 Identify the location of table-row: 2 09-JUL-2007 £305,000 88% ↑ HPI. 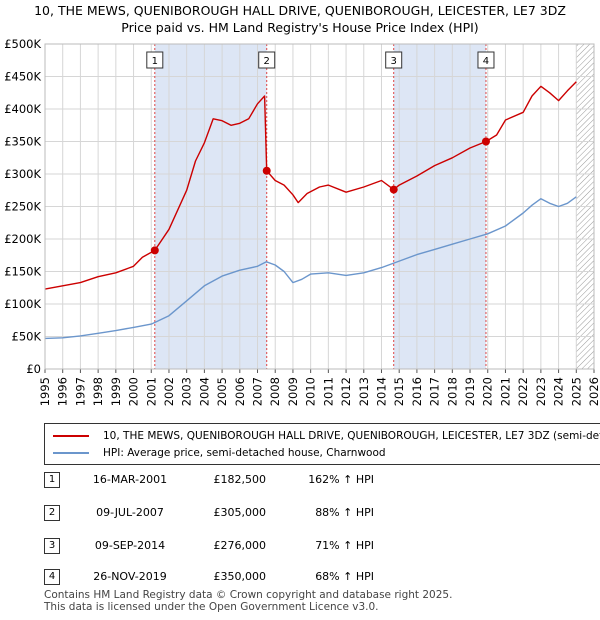
(319, 514).